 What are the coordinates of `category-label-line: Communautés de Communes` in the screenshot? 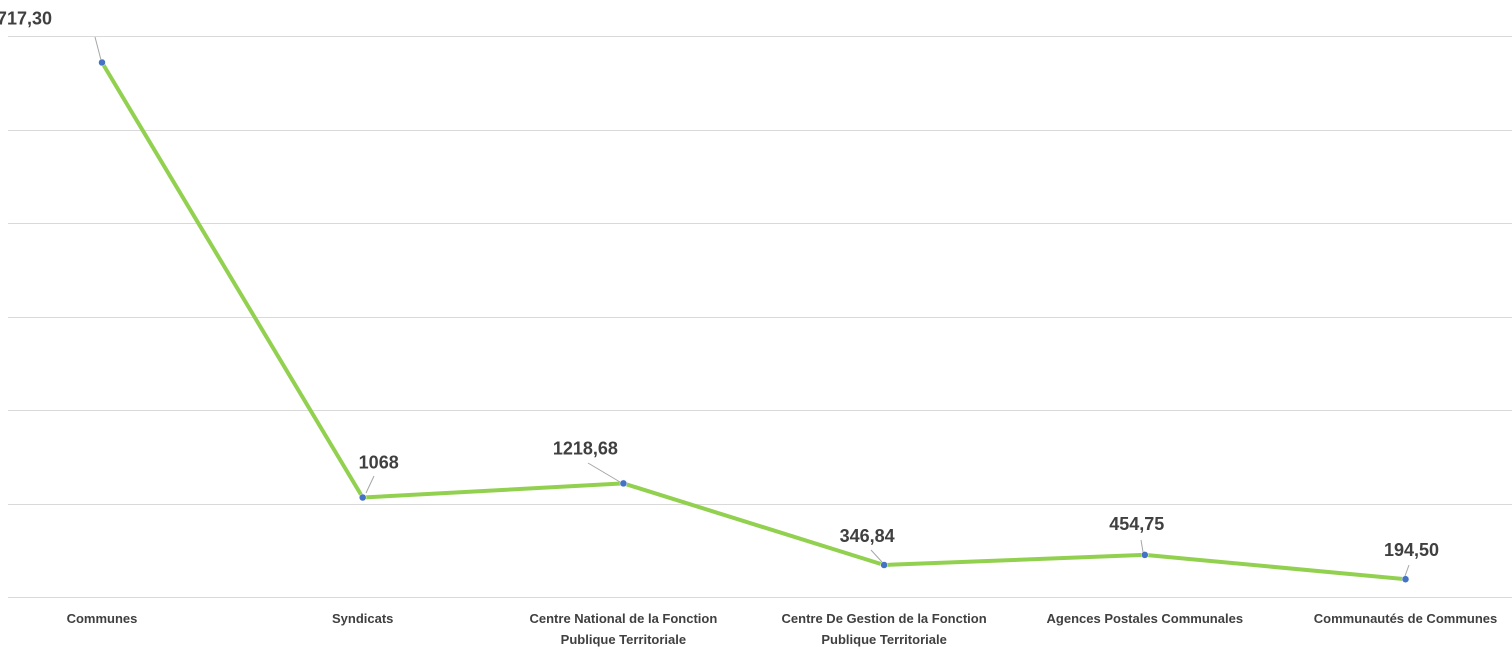 It's located at (1405, 618).